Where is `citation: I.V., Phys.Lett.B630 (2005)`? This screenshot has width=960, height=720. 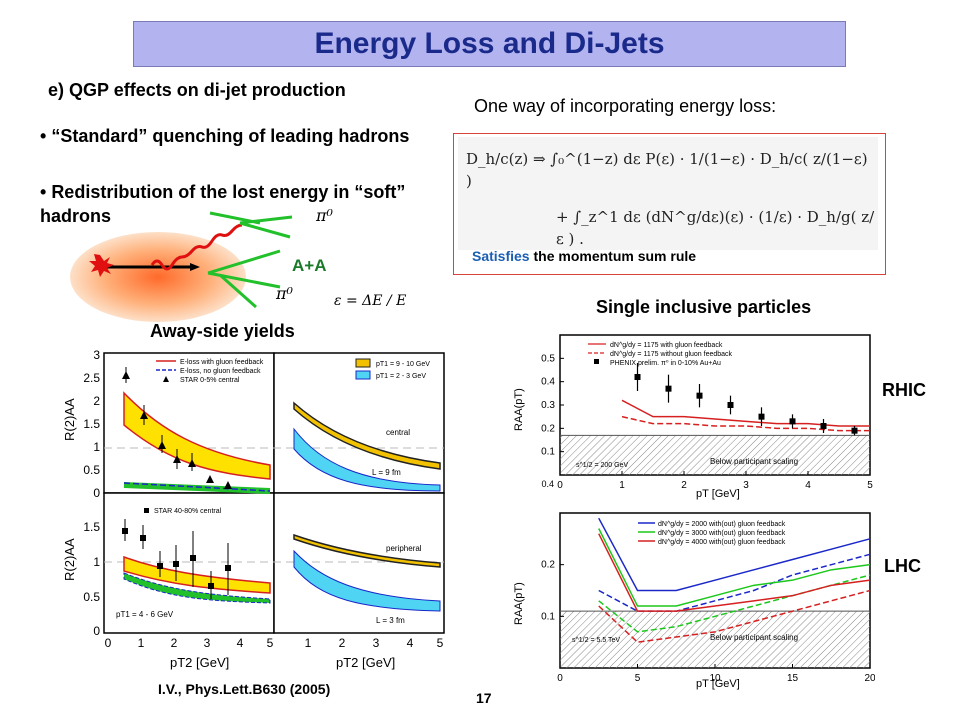 citation: I.V., Phys.Lett.B630 (2005) is located at coordinates (244, 689).